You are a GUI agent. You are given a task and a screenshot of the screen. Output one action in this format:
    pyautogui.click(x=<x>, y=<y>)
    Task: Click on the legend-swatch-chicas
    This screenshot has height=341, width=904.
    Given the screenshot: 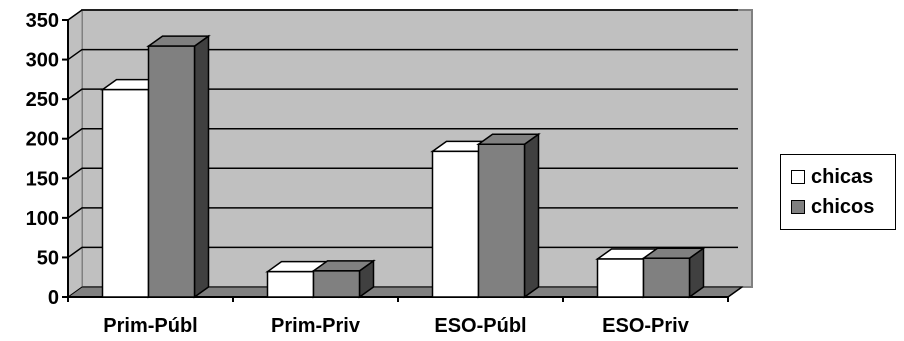 What is the action you would take?
    pyautogui.click(x=798, y=177)
    